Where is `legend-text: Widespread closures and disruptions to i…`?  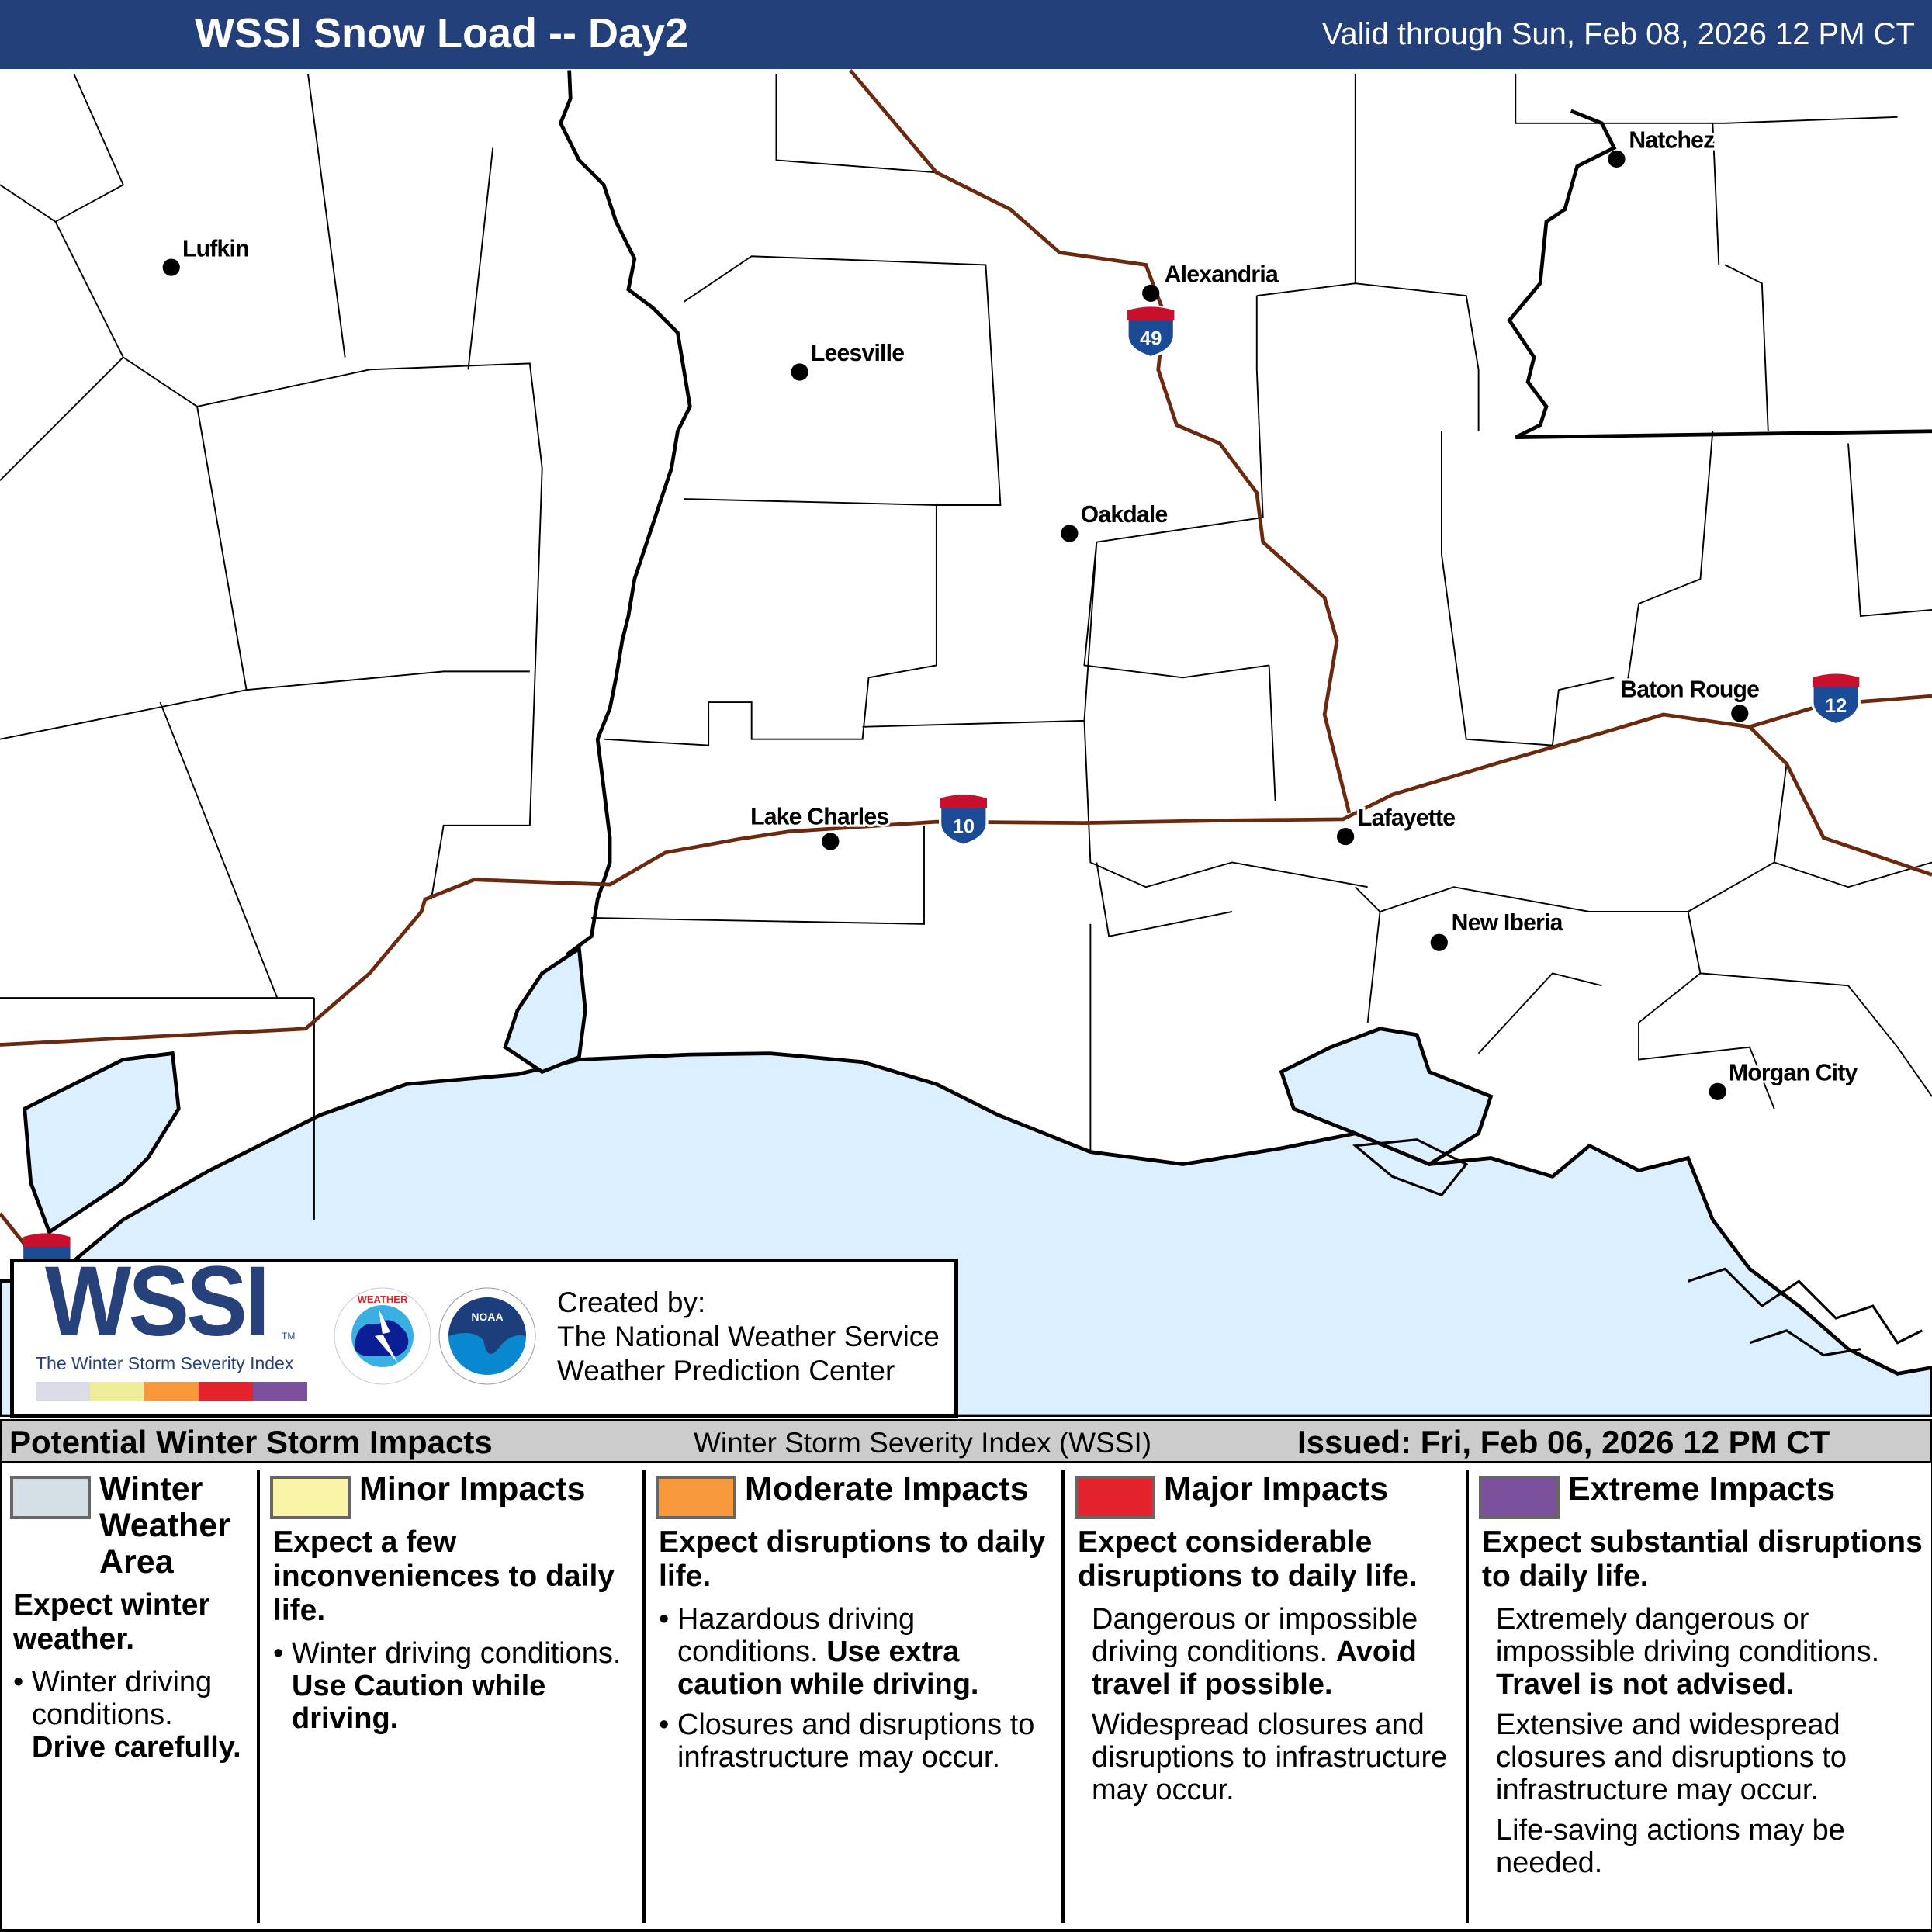
legend-text: Widespread closures and disruptions to i… is located at coordinates (1270, 1757).